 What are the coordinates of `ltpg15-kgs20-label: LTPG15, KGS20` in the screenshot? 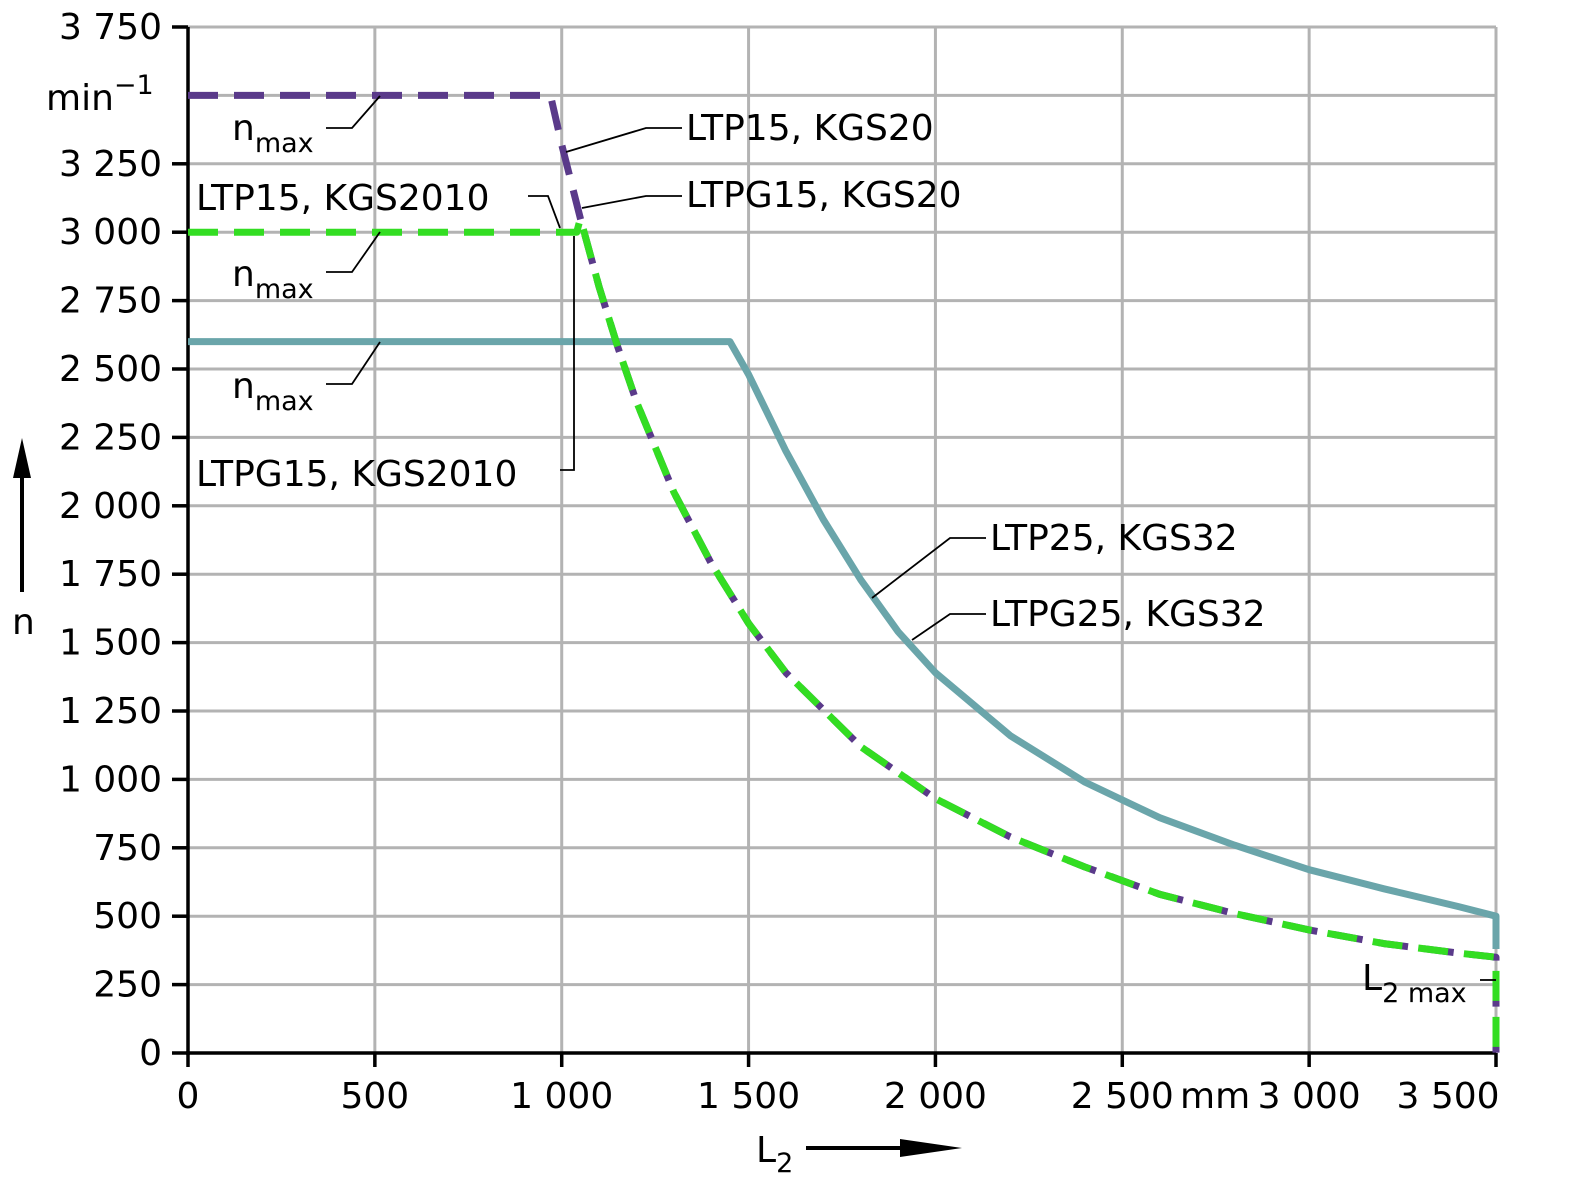 It's located at (824, 195).